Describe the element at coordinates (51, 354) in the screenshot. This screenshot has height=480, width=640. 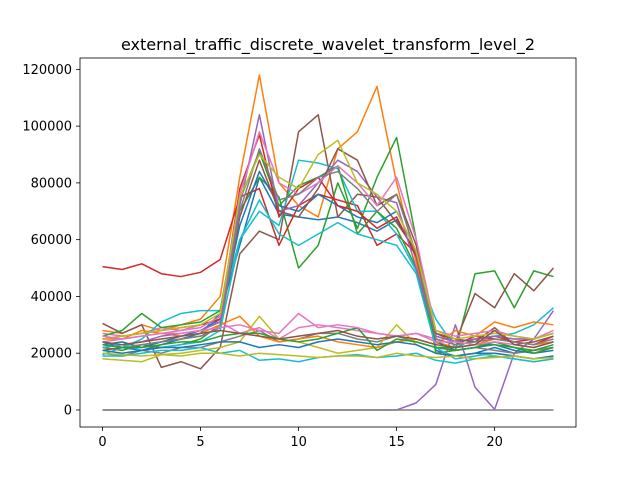
I see `y-tick-label: 20000` at that location.